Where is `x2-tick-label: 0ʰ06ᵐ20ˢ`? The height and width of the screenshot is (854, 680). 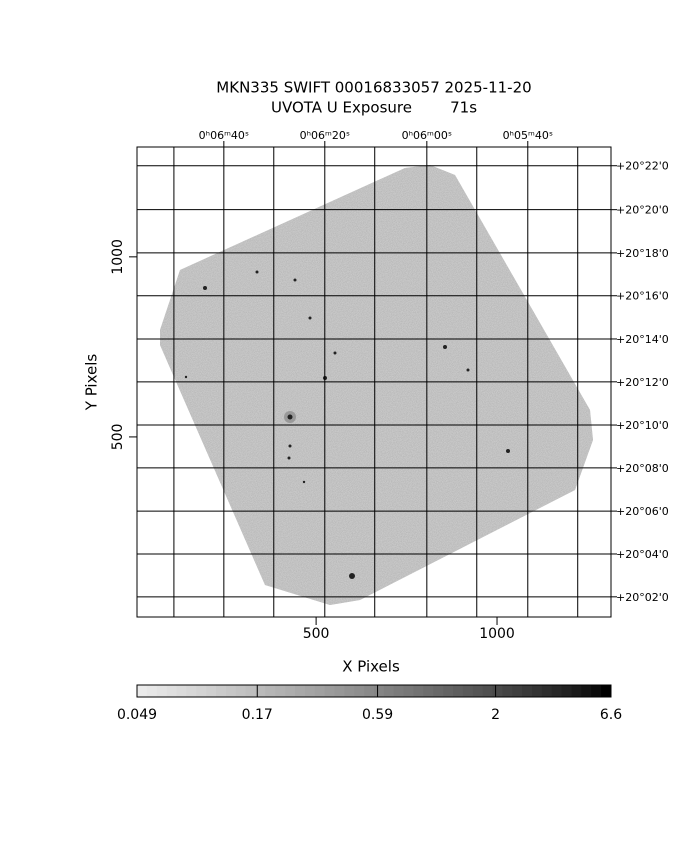 x2-tick-label: 0ʰ06ᵐ20ˢ is located at coordinates (325, 135).